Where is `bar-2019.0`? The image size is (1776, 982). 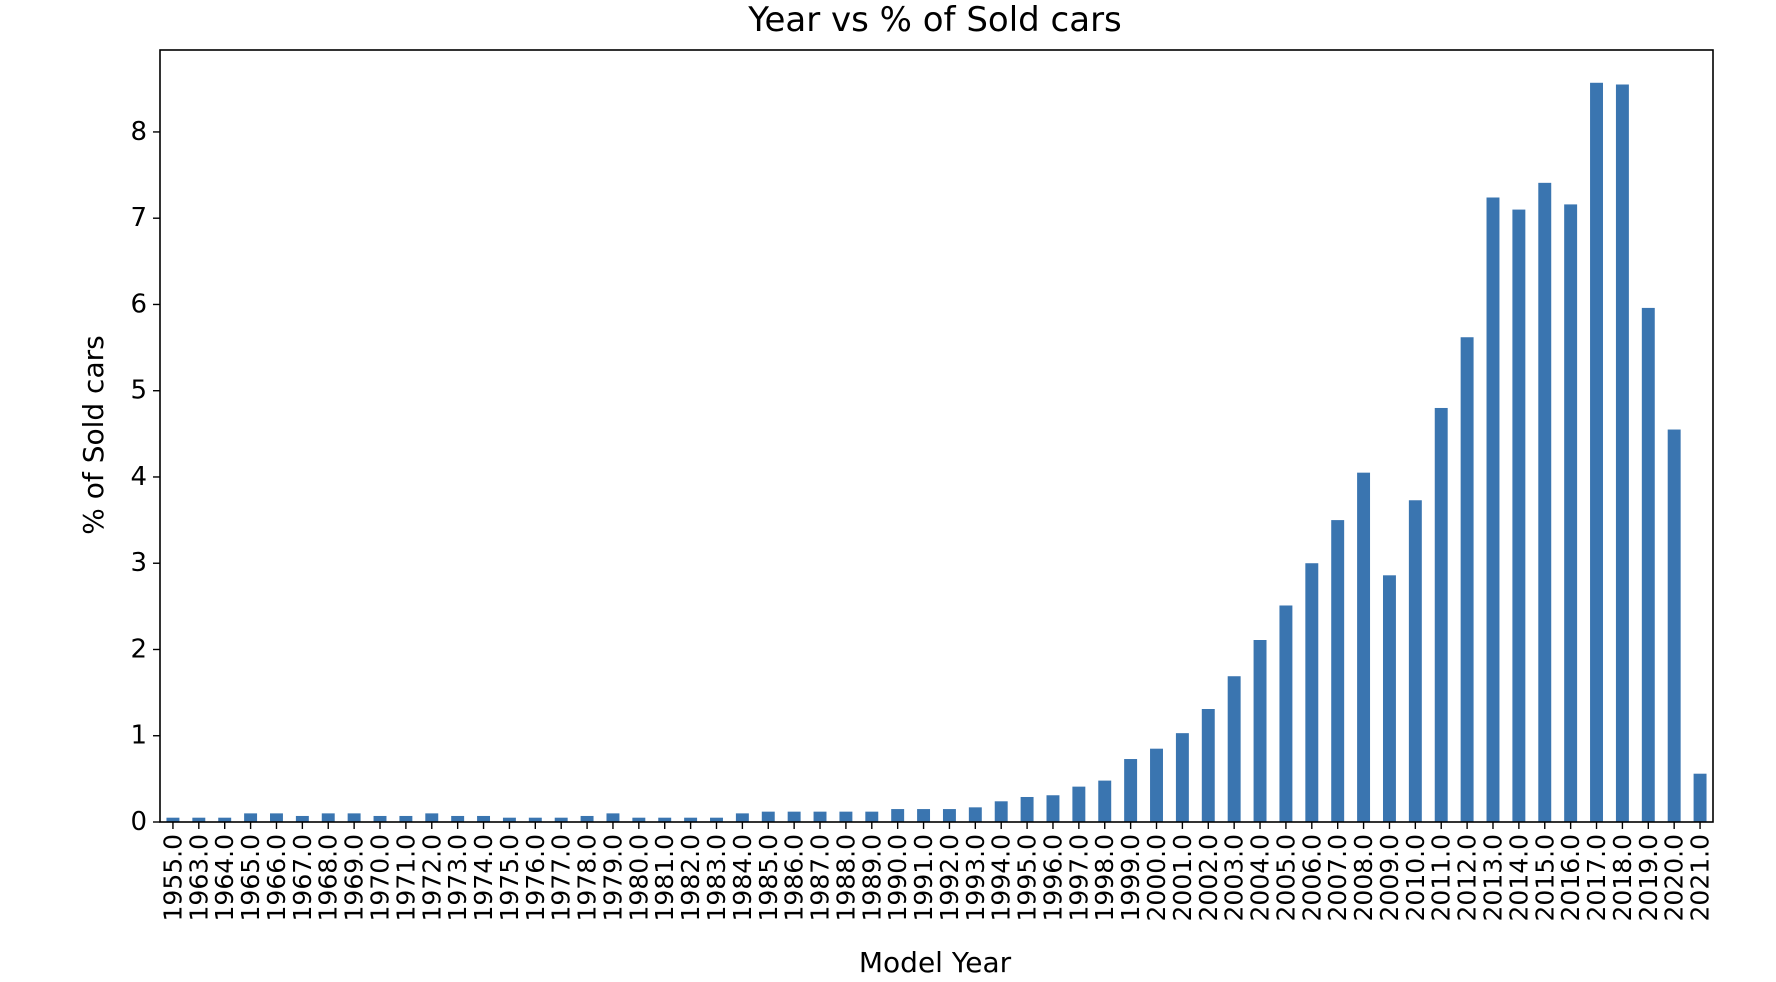 bar-2019.0 is located at coordinates (1648, 564).